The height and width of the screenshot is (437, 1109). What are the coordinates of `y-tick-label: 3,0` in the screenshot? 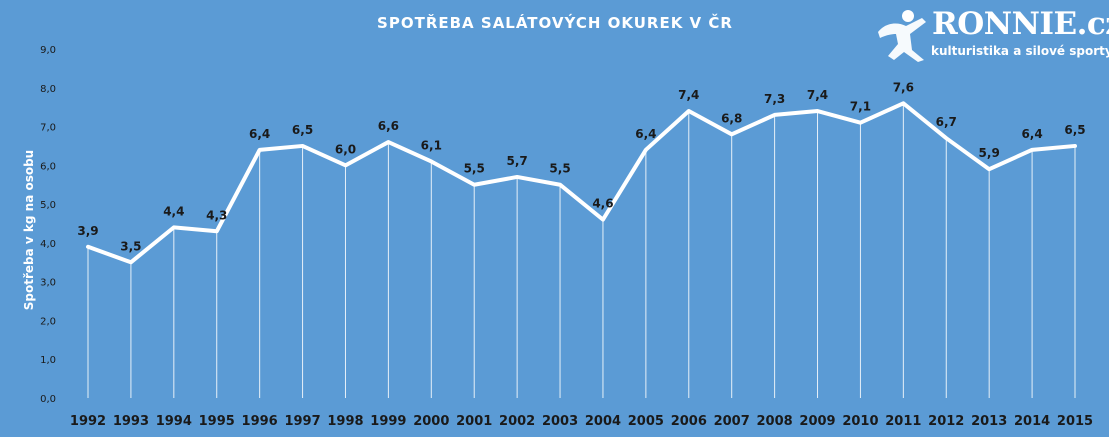 It's located at (48, 283).